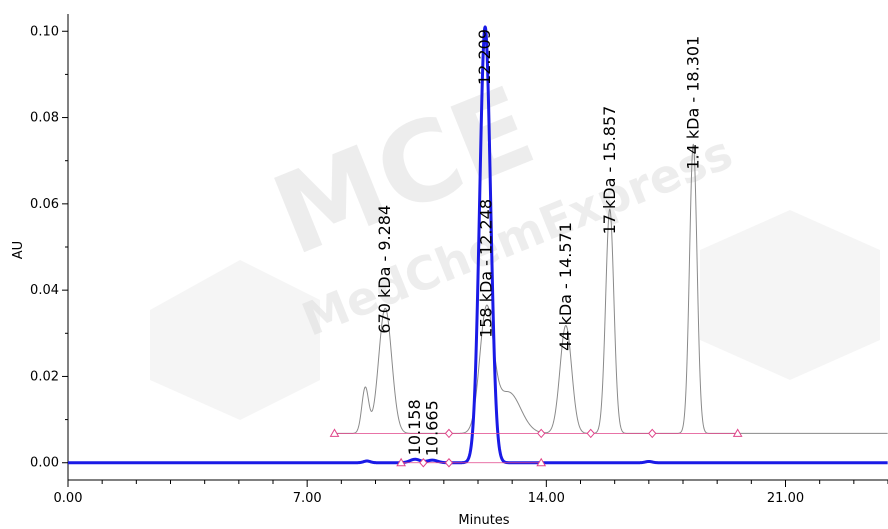 The image size is (888, 529). Describe the element at coordinates (692, 103) in the screenshot. I see `peak-label: 1.4 kDa - 18.301` at that location.